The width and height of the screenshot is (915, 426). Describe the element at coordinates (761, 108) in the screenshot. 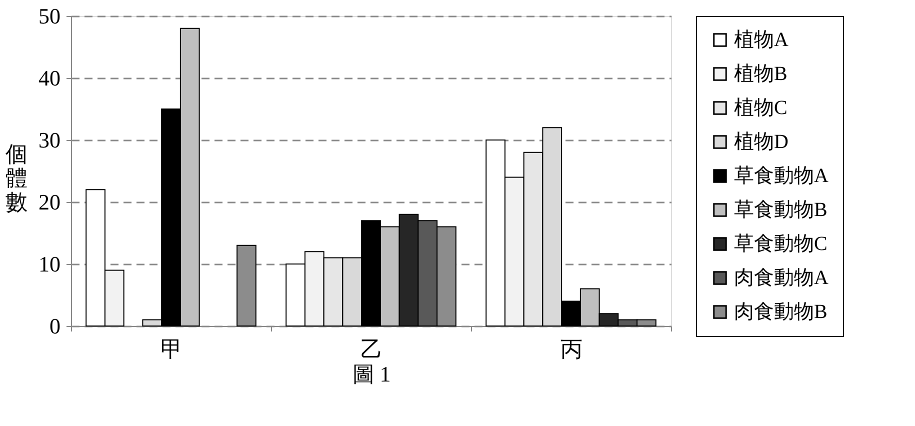

I see `legend-label: 植物C` at that location.